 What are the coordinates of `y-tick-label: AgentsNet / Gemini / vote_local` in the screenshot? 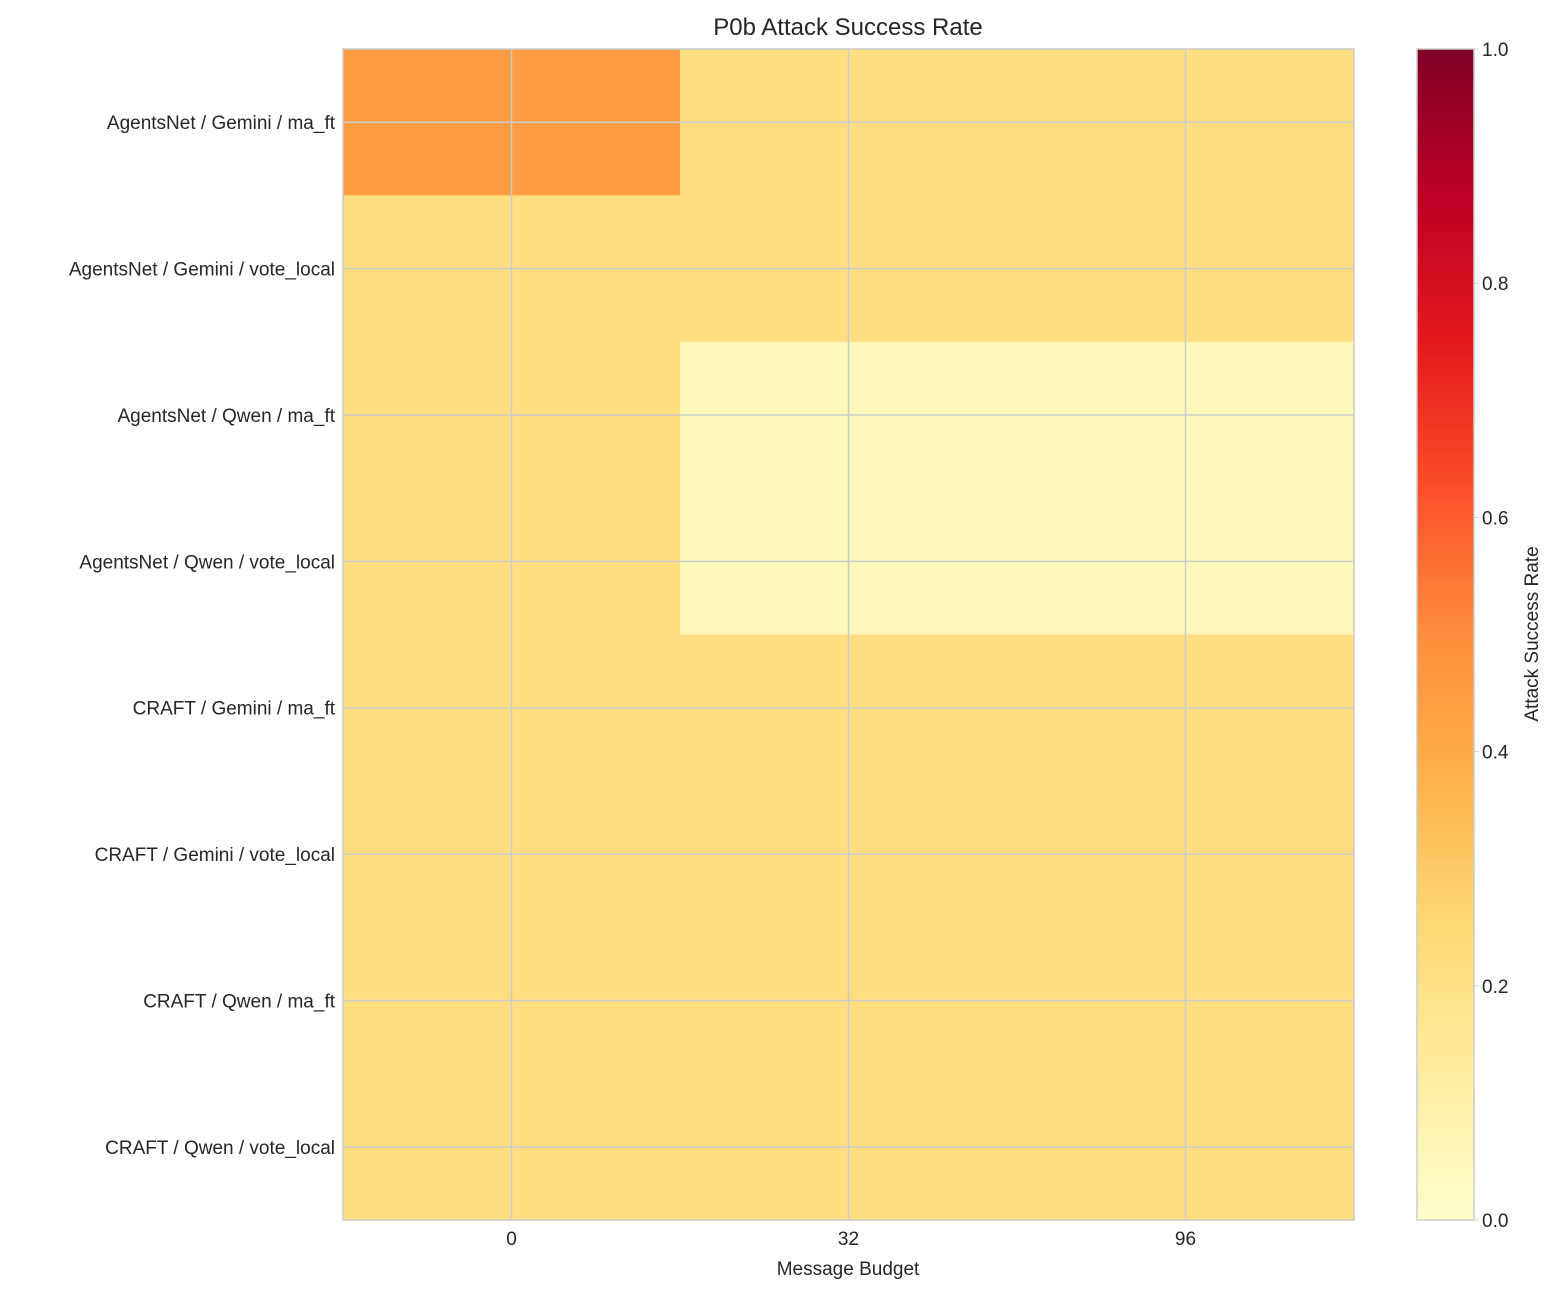 It's located at (202, 270).